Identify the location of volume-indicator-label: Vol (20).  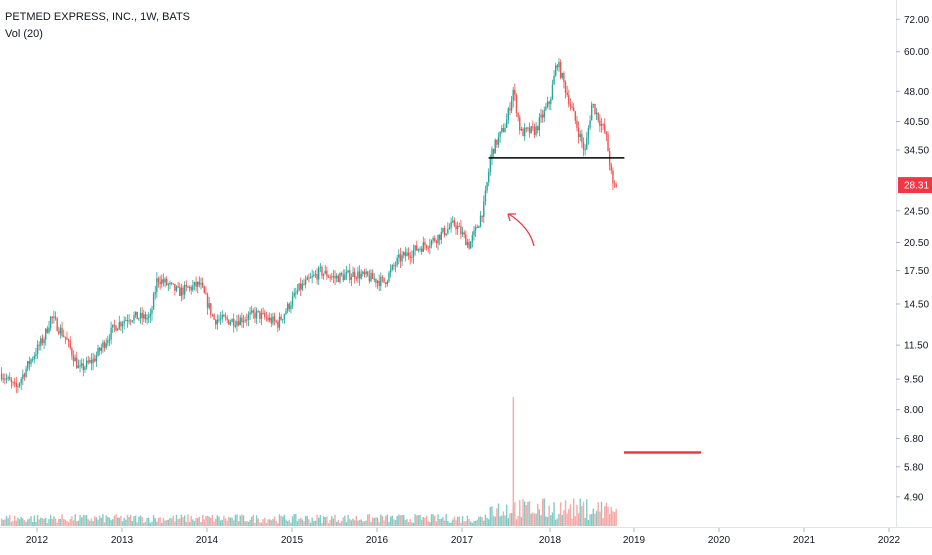
(24, 34).